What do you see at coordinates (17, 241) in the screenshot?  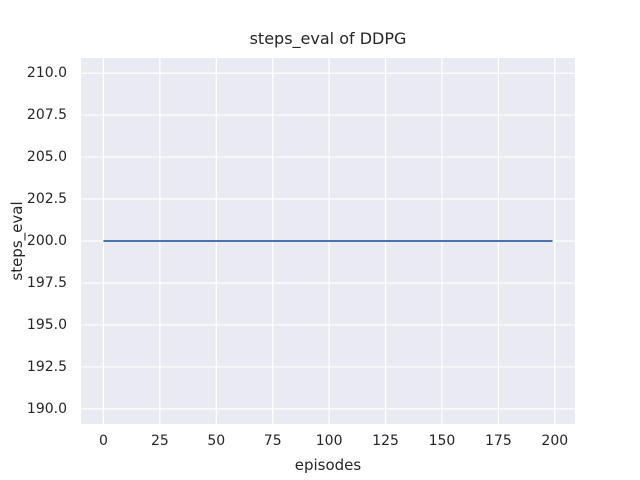 I see `y-axis-label: steps_eval` at bounding box center [17, 241].